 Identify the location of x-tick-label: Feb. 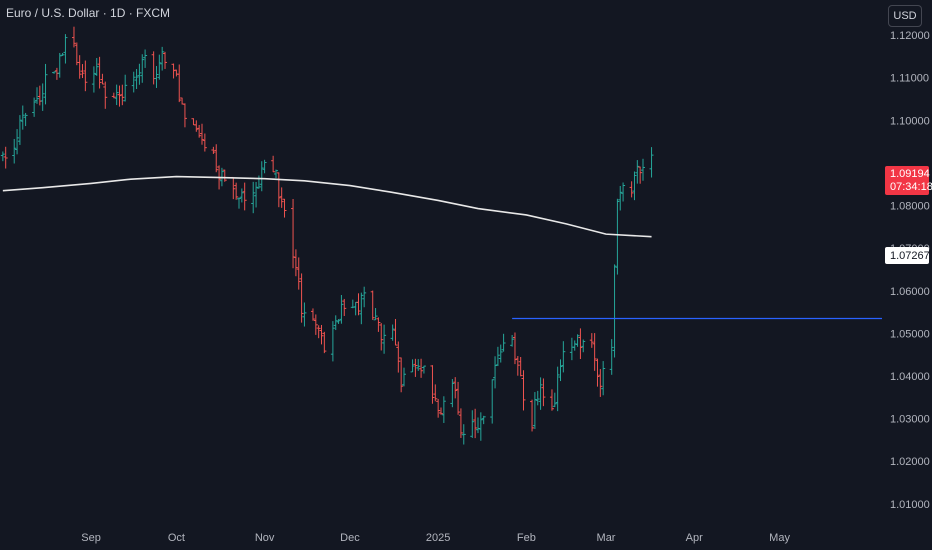
(526, 538).